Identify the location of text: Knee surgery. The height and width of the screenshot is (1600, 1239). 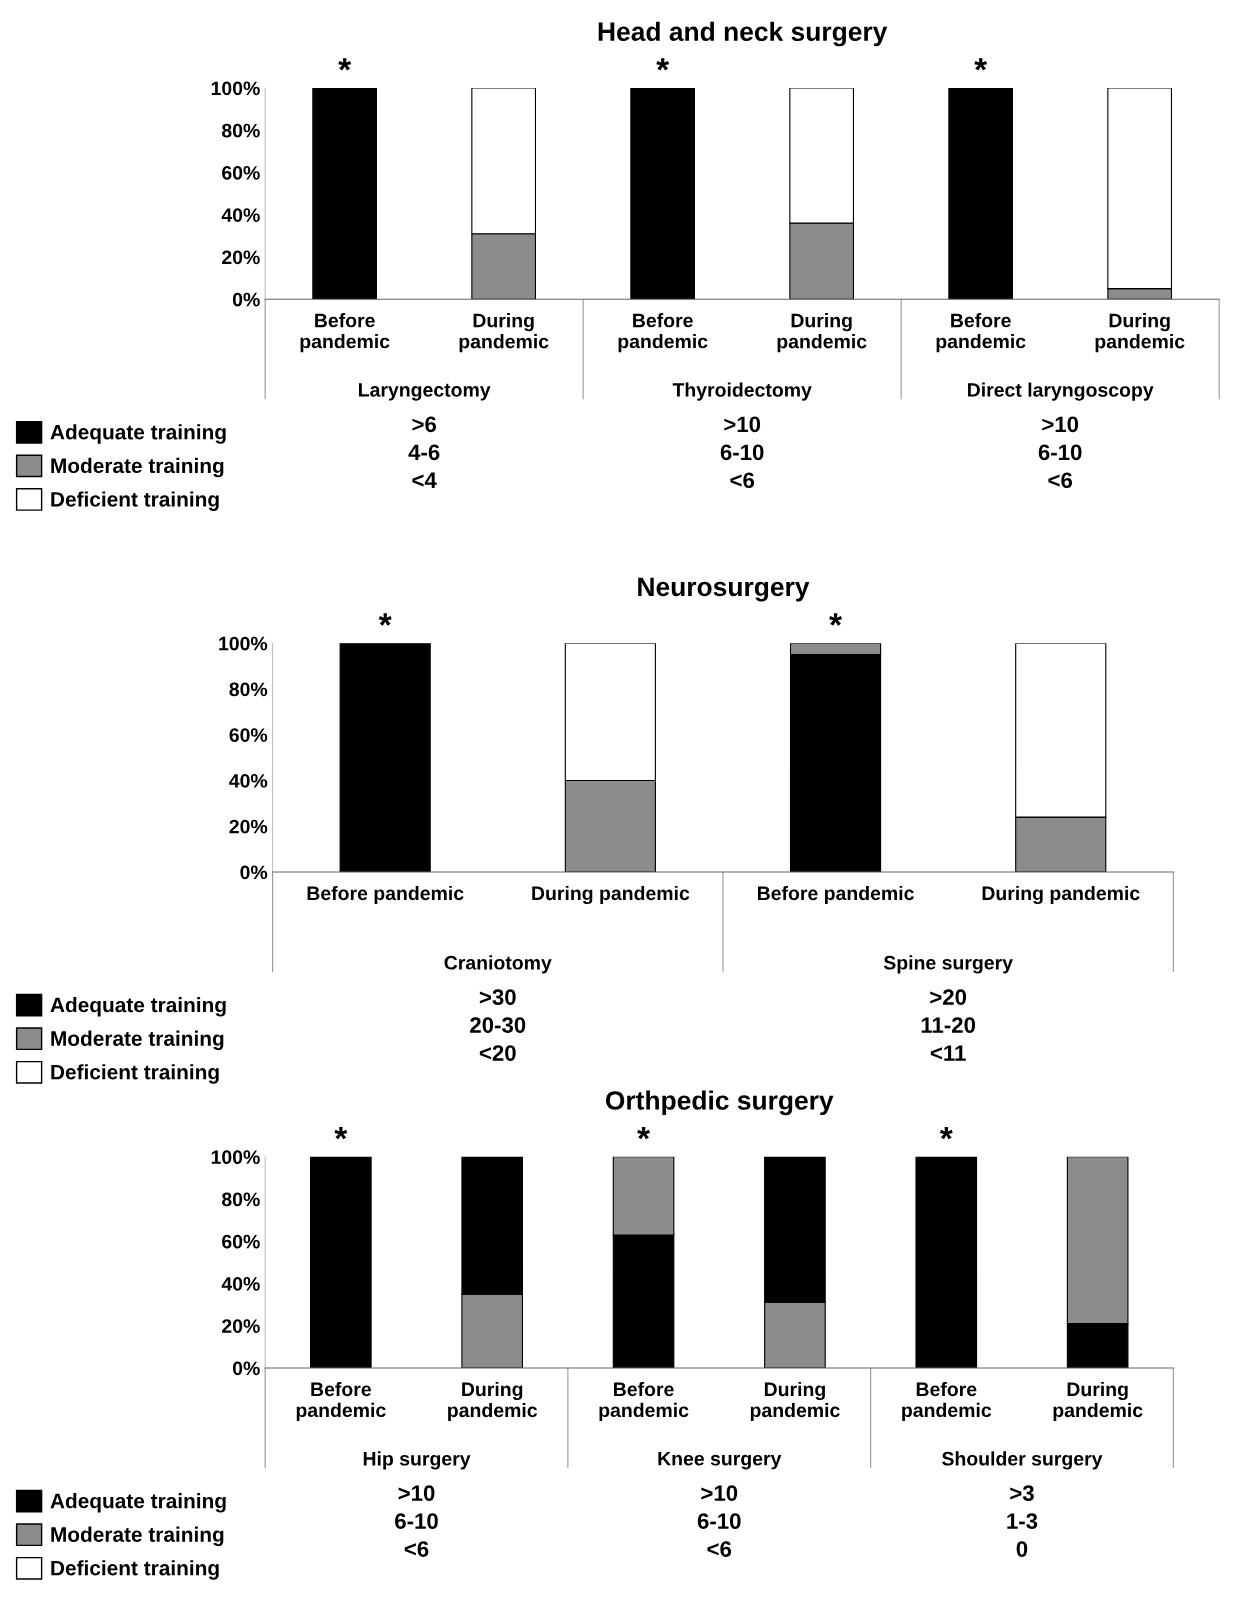
(720, 1460).